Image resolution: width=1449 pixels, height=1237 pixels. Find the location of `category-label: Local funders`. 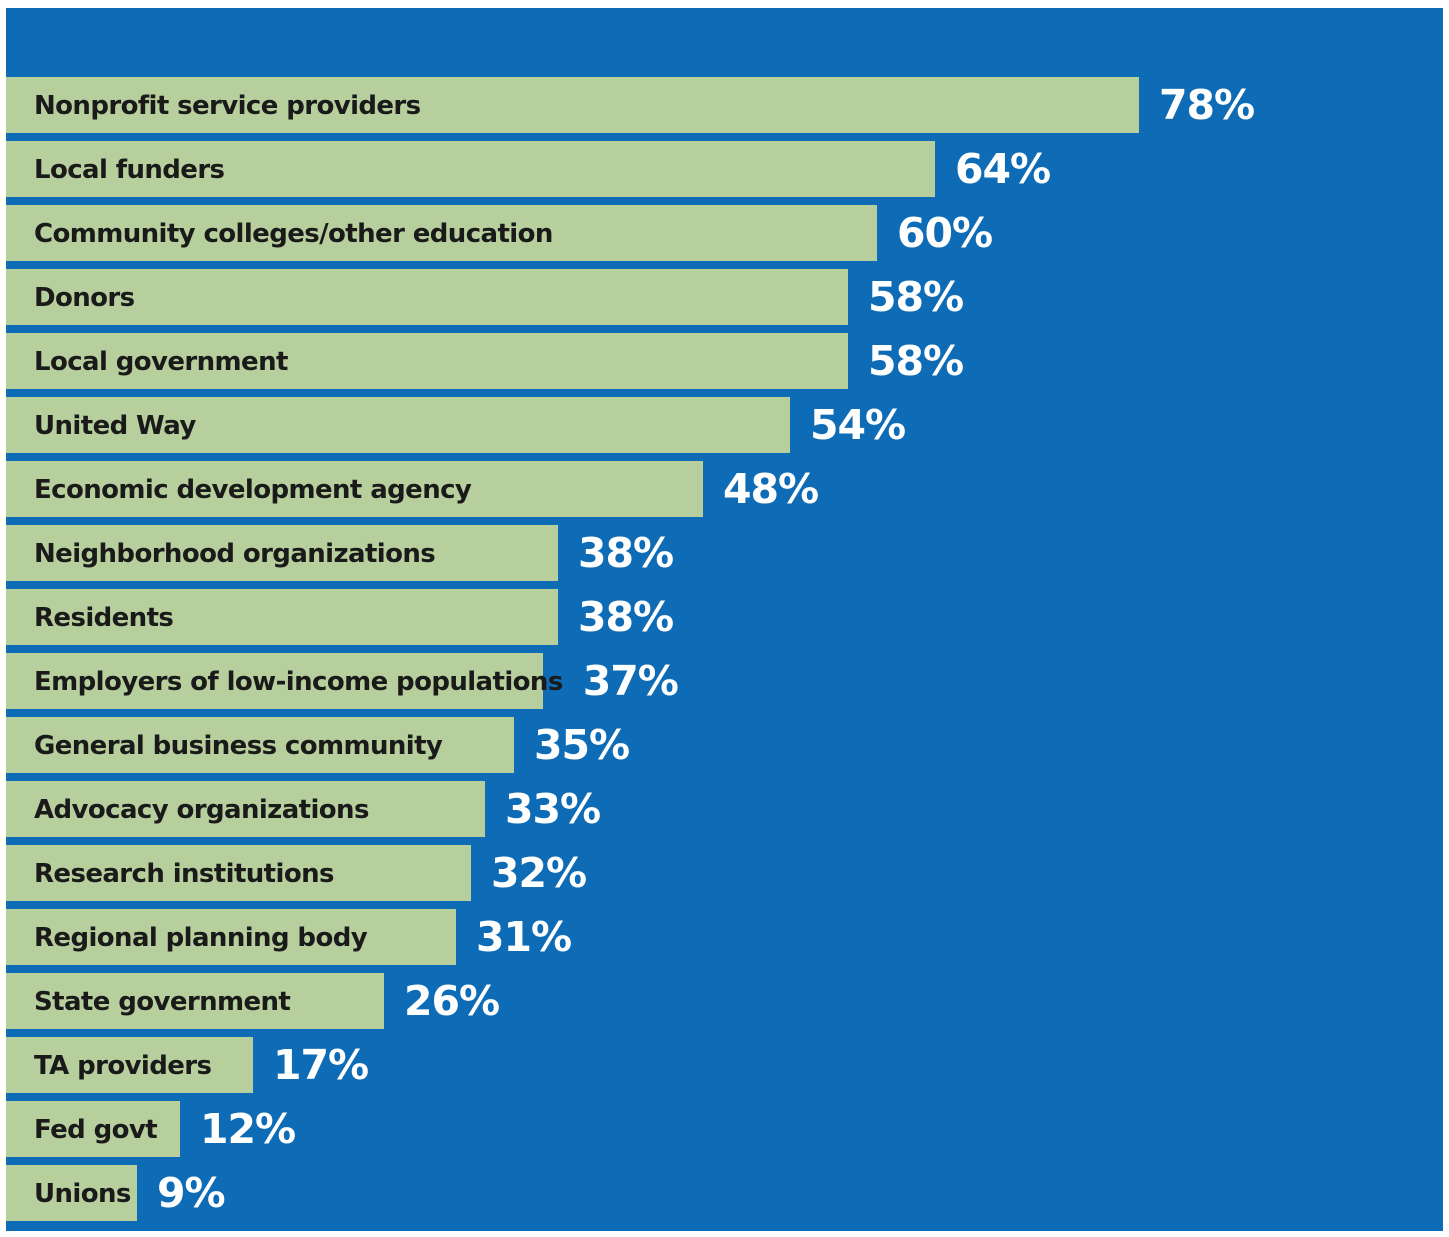

category-label: Local funders is located at coordinates (129, 170).